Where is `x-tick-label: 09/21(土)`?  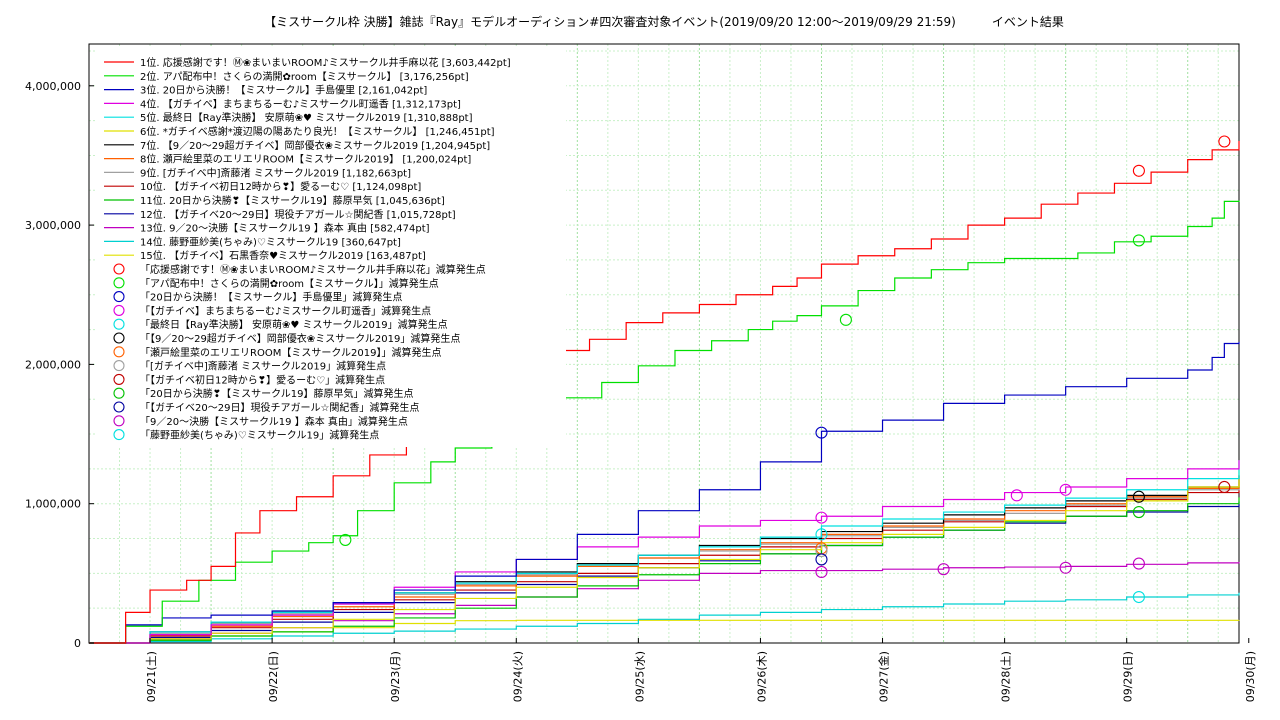 x-tick-label: 09/21(土) is located at coordinates (151, 676).